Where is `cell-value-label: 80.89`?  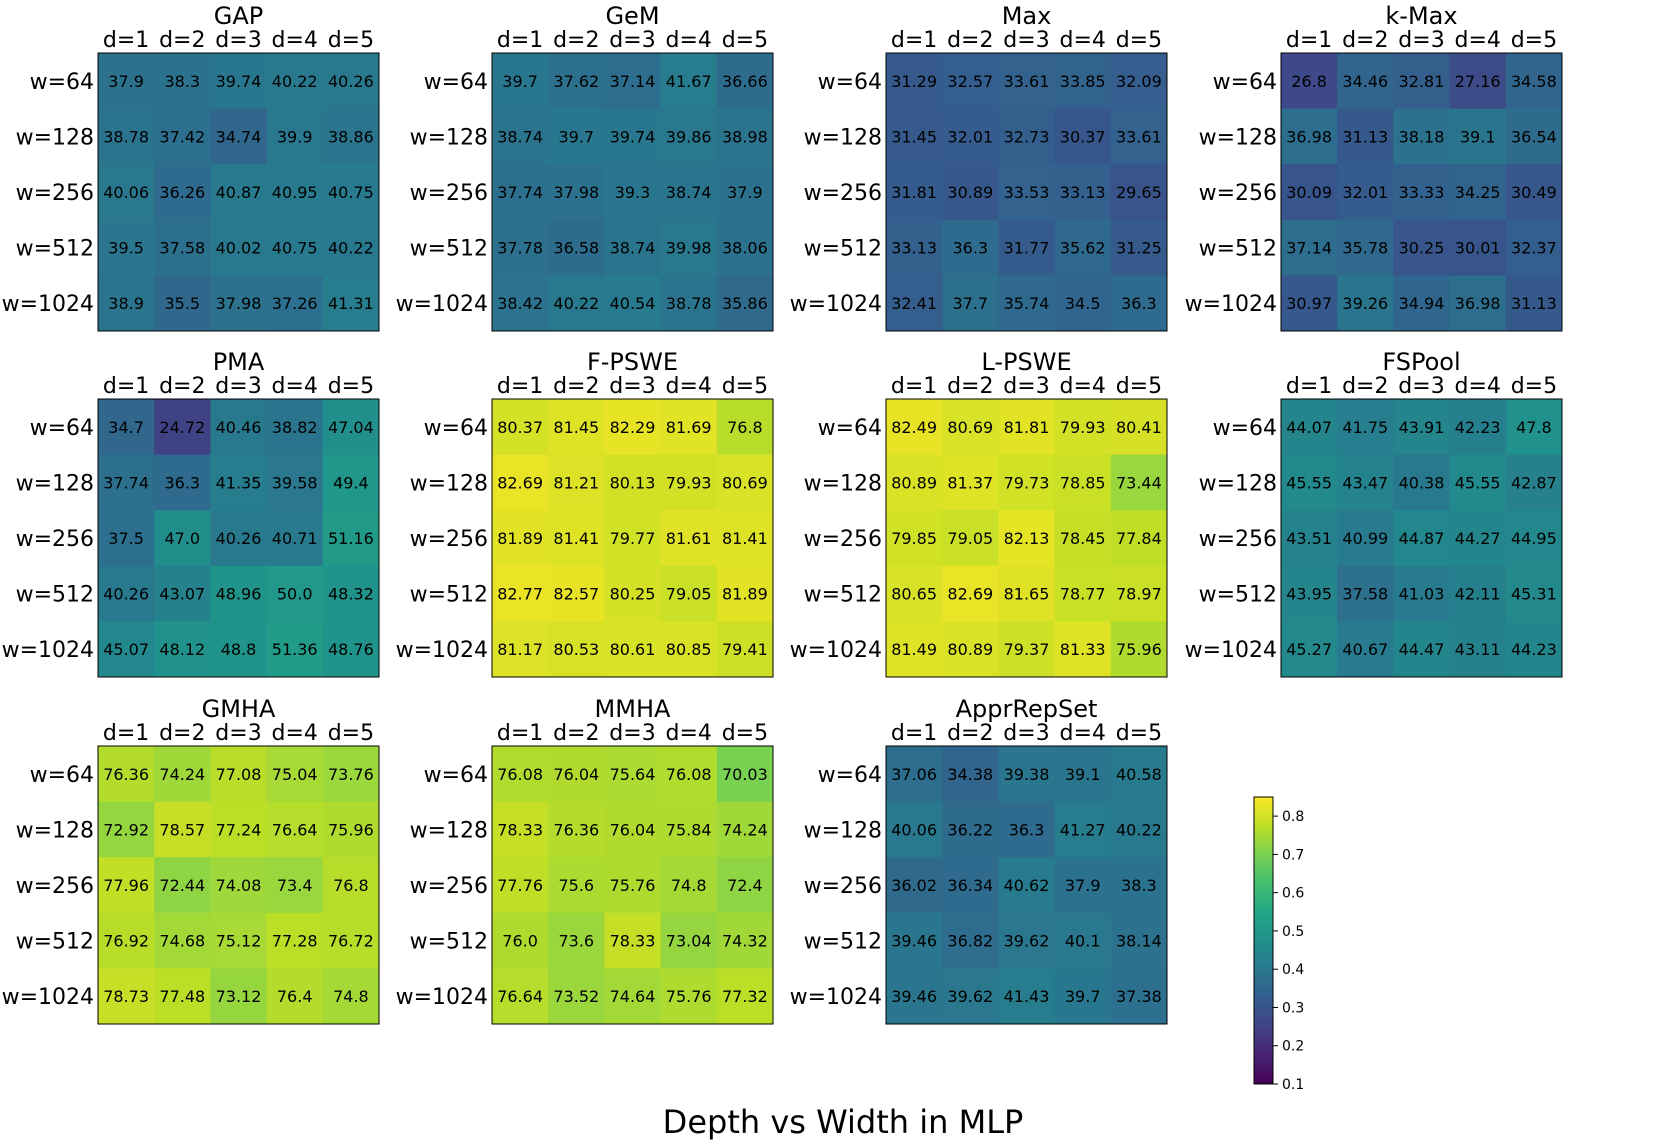 cell-value-label: 80.89 is located at coordinates (970, 649).